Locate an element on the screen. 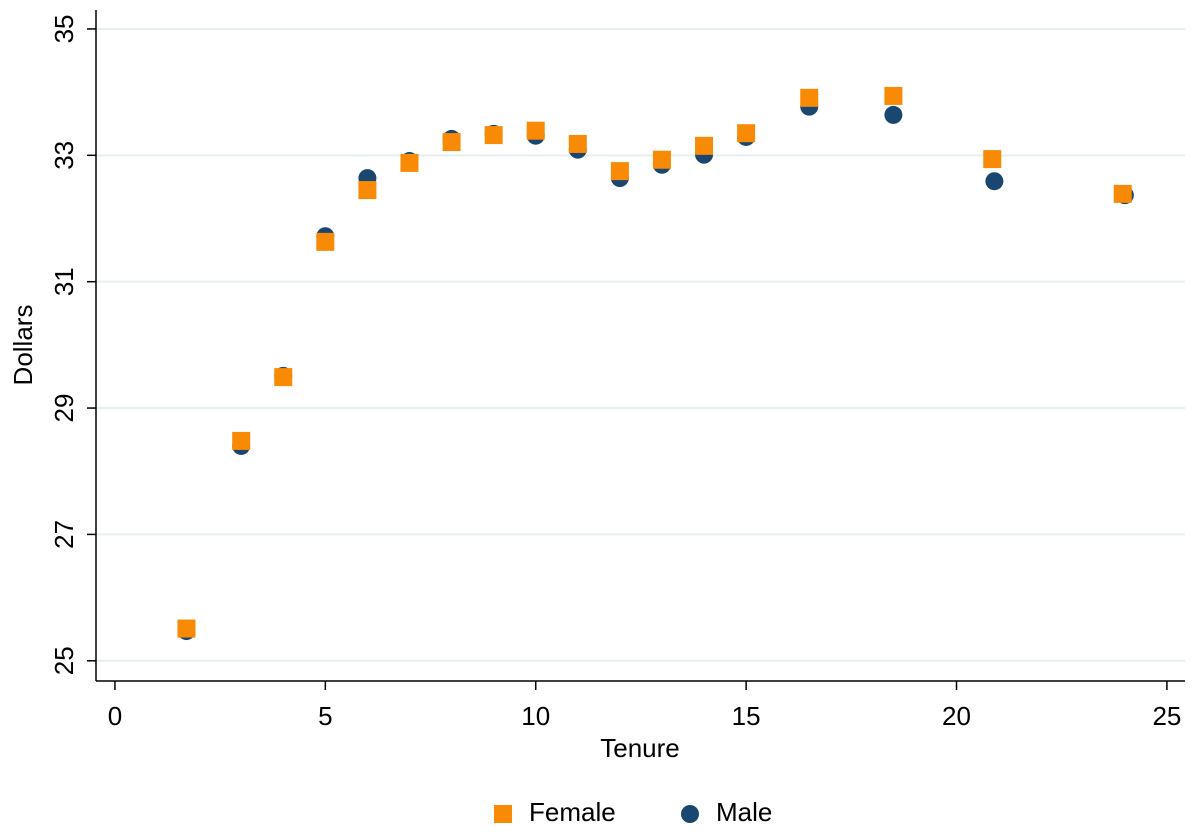 Image resolution: width=1194 pixels, height=833 pixels. y-tick-label: 33 is located at coordinates (64, 155).